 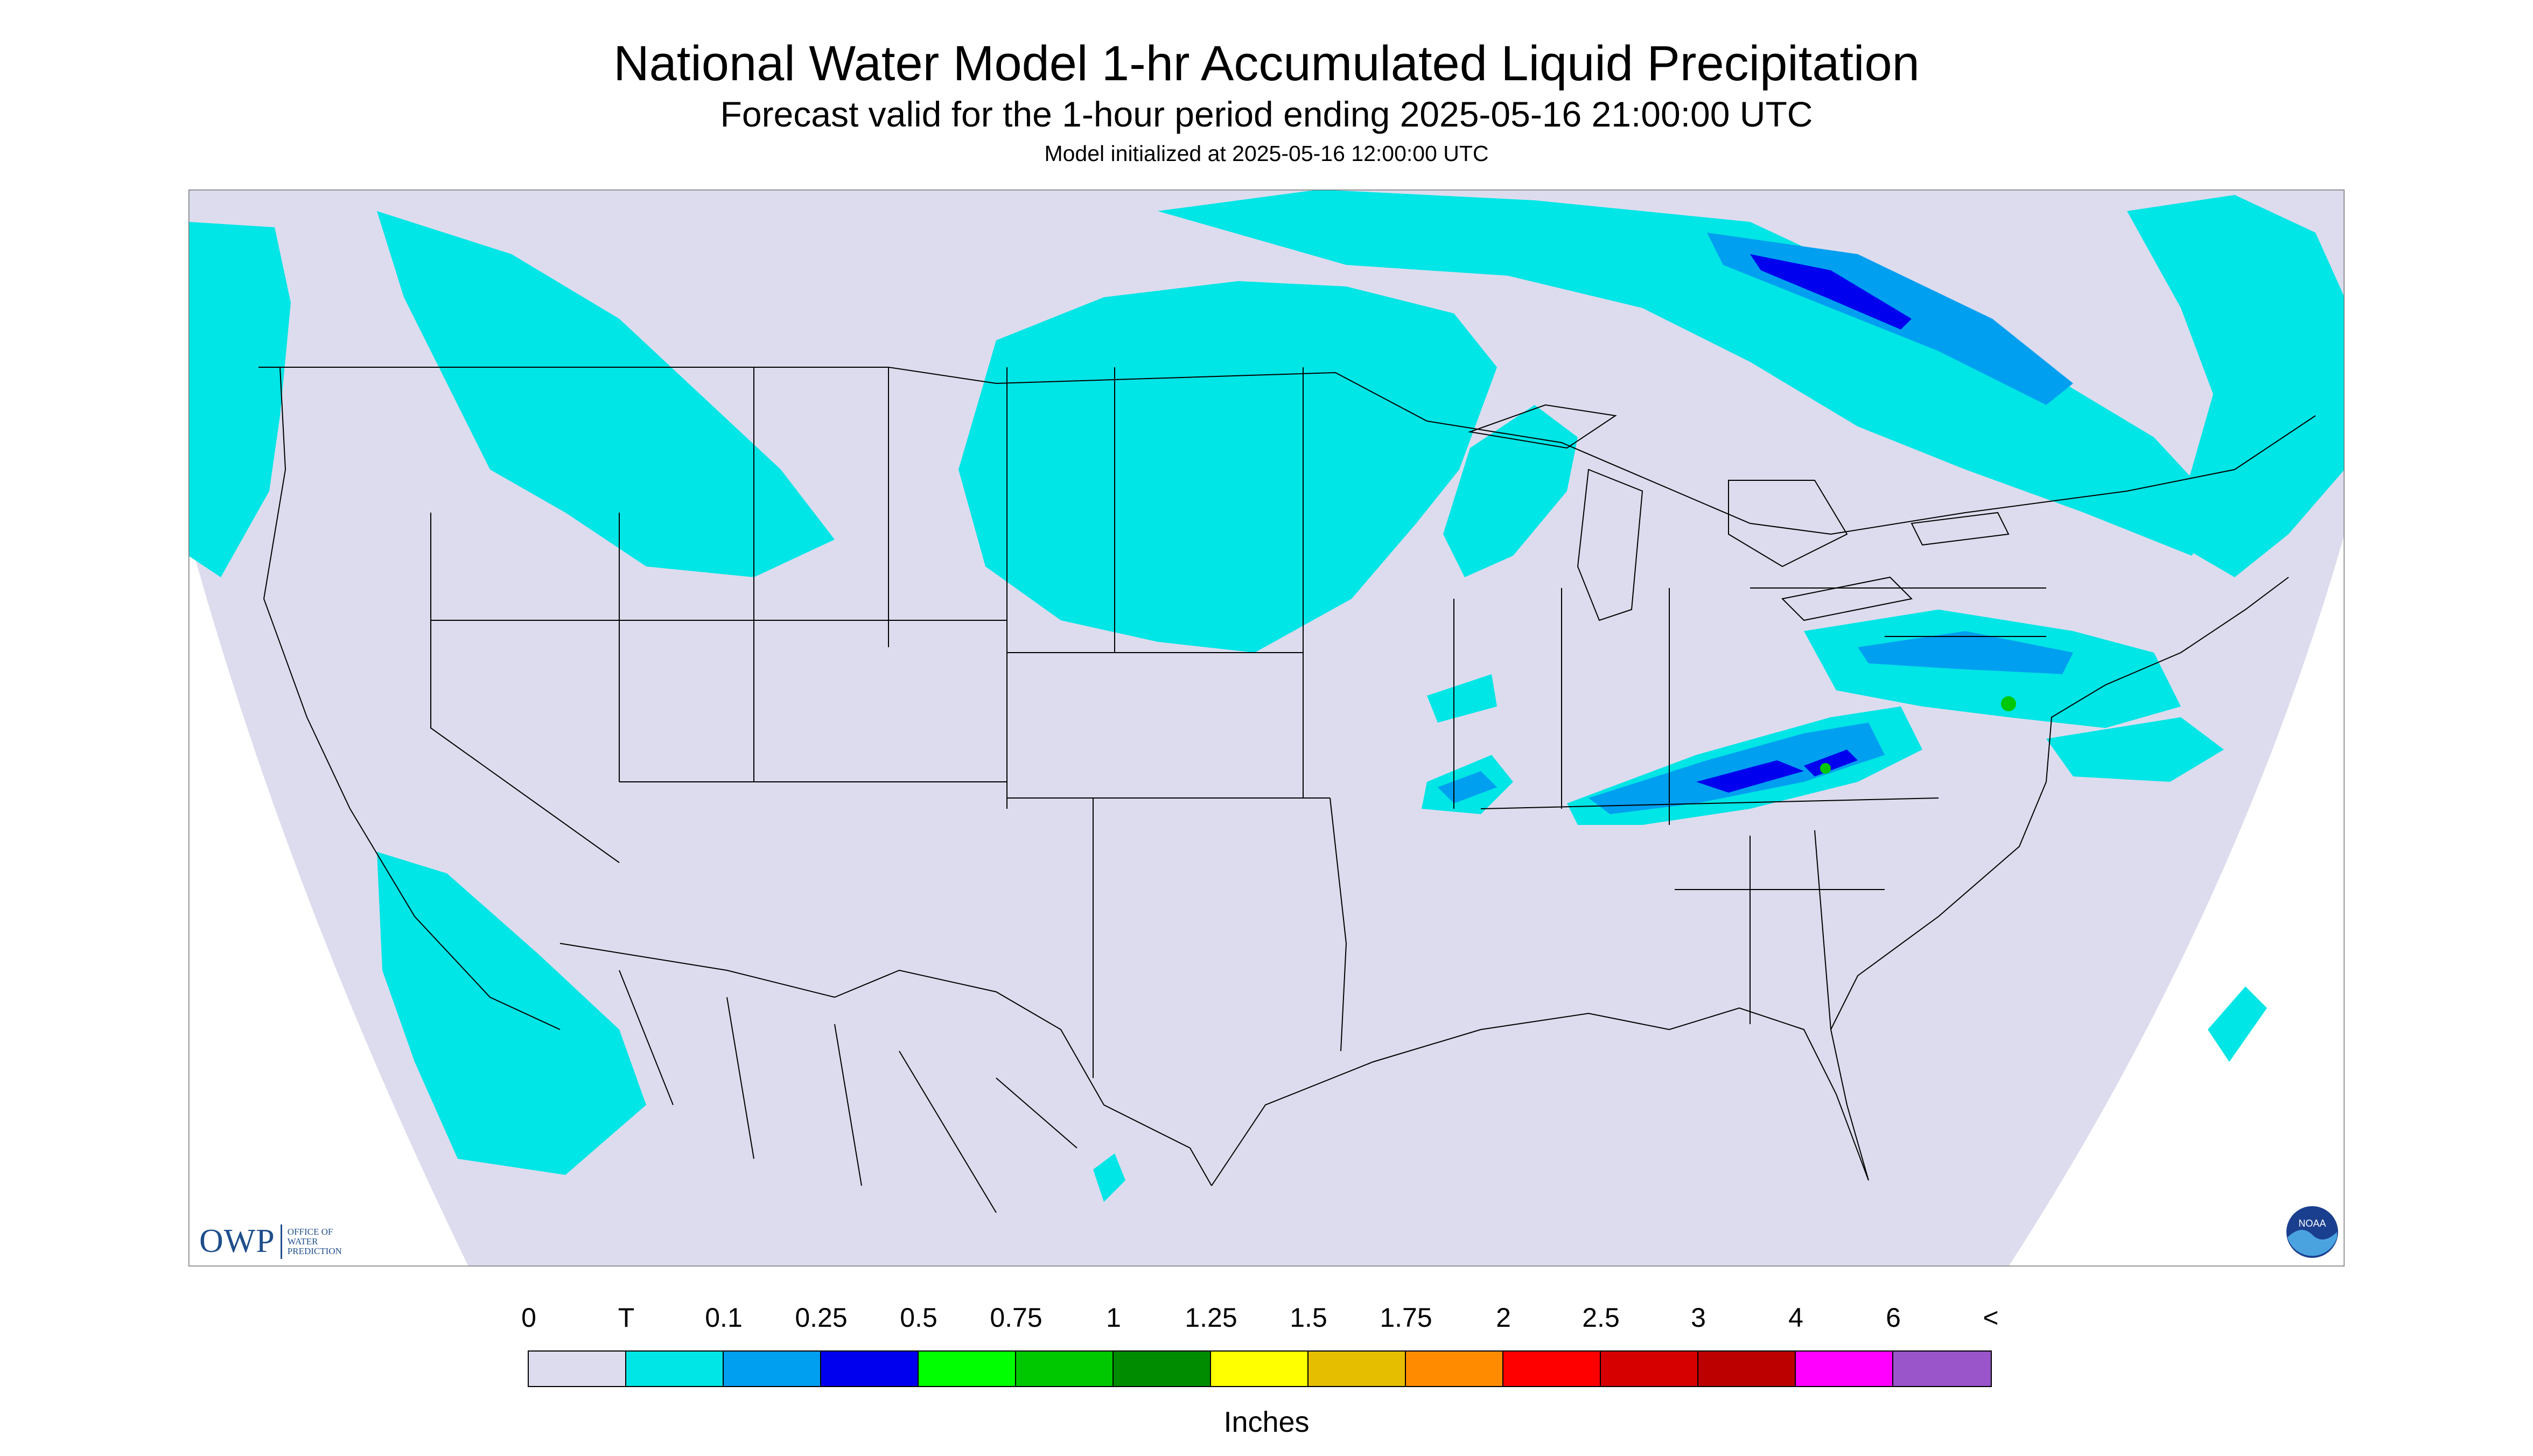 I want to click on state-lines-east, so click(x=1749, y=808).